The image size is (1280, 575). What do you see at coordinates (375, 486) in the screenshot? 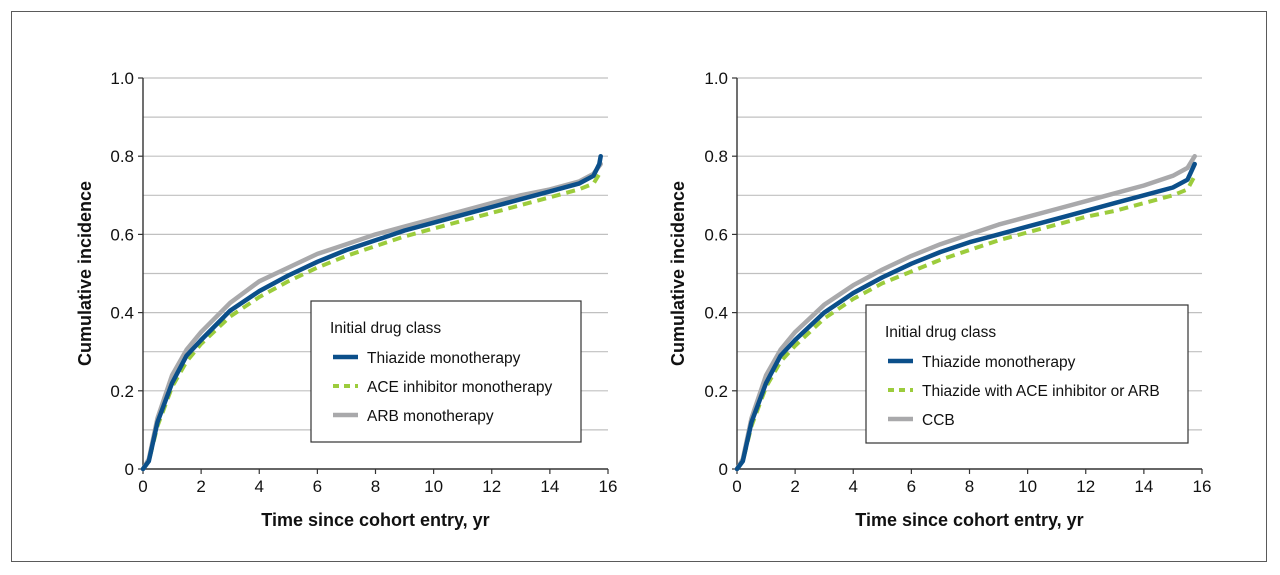
I see `chart-left-x-tick-label: 8` at bounding box center [375, 486].